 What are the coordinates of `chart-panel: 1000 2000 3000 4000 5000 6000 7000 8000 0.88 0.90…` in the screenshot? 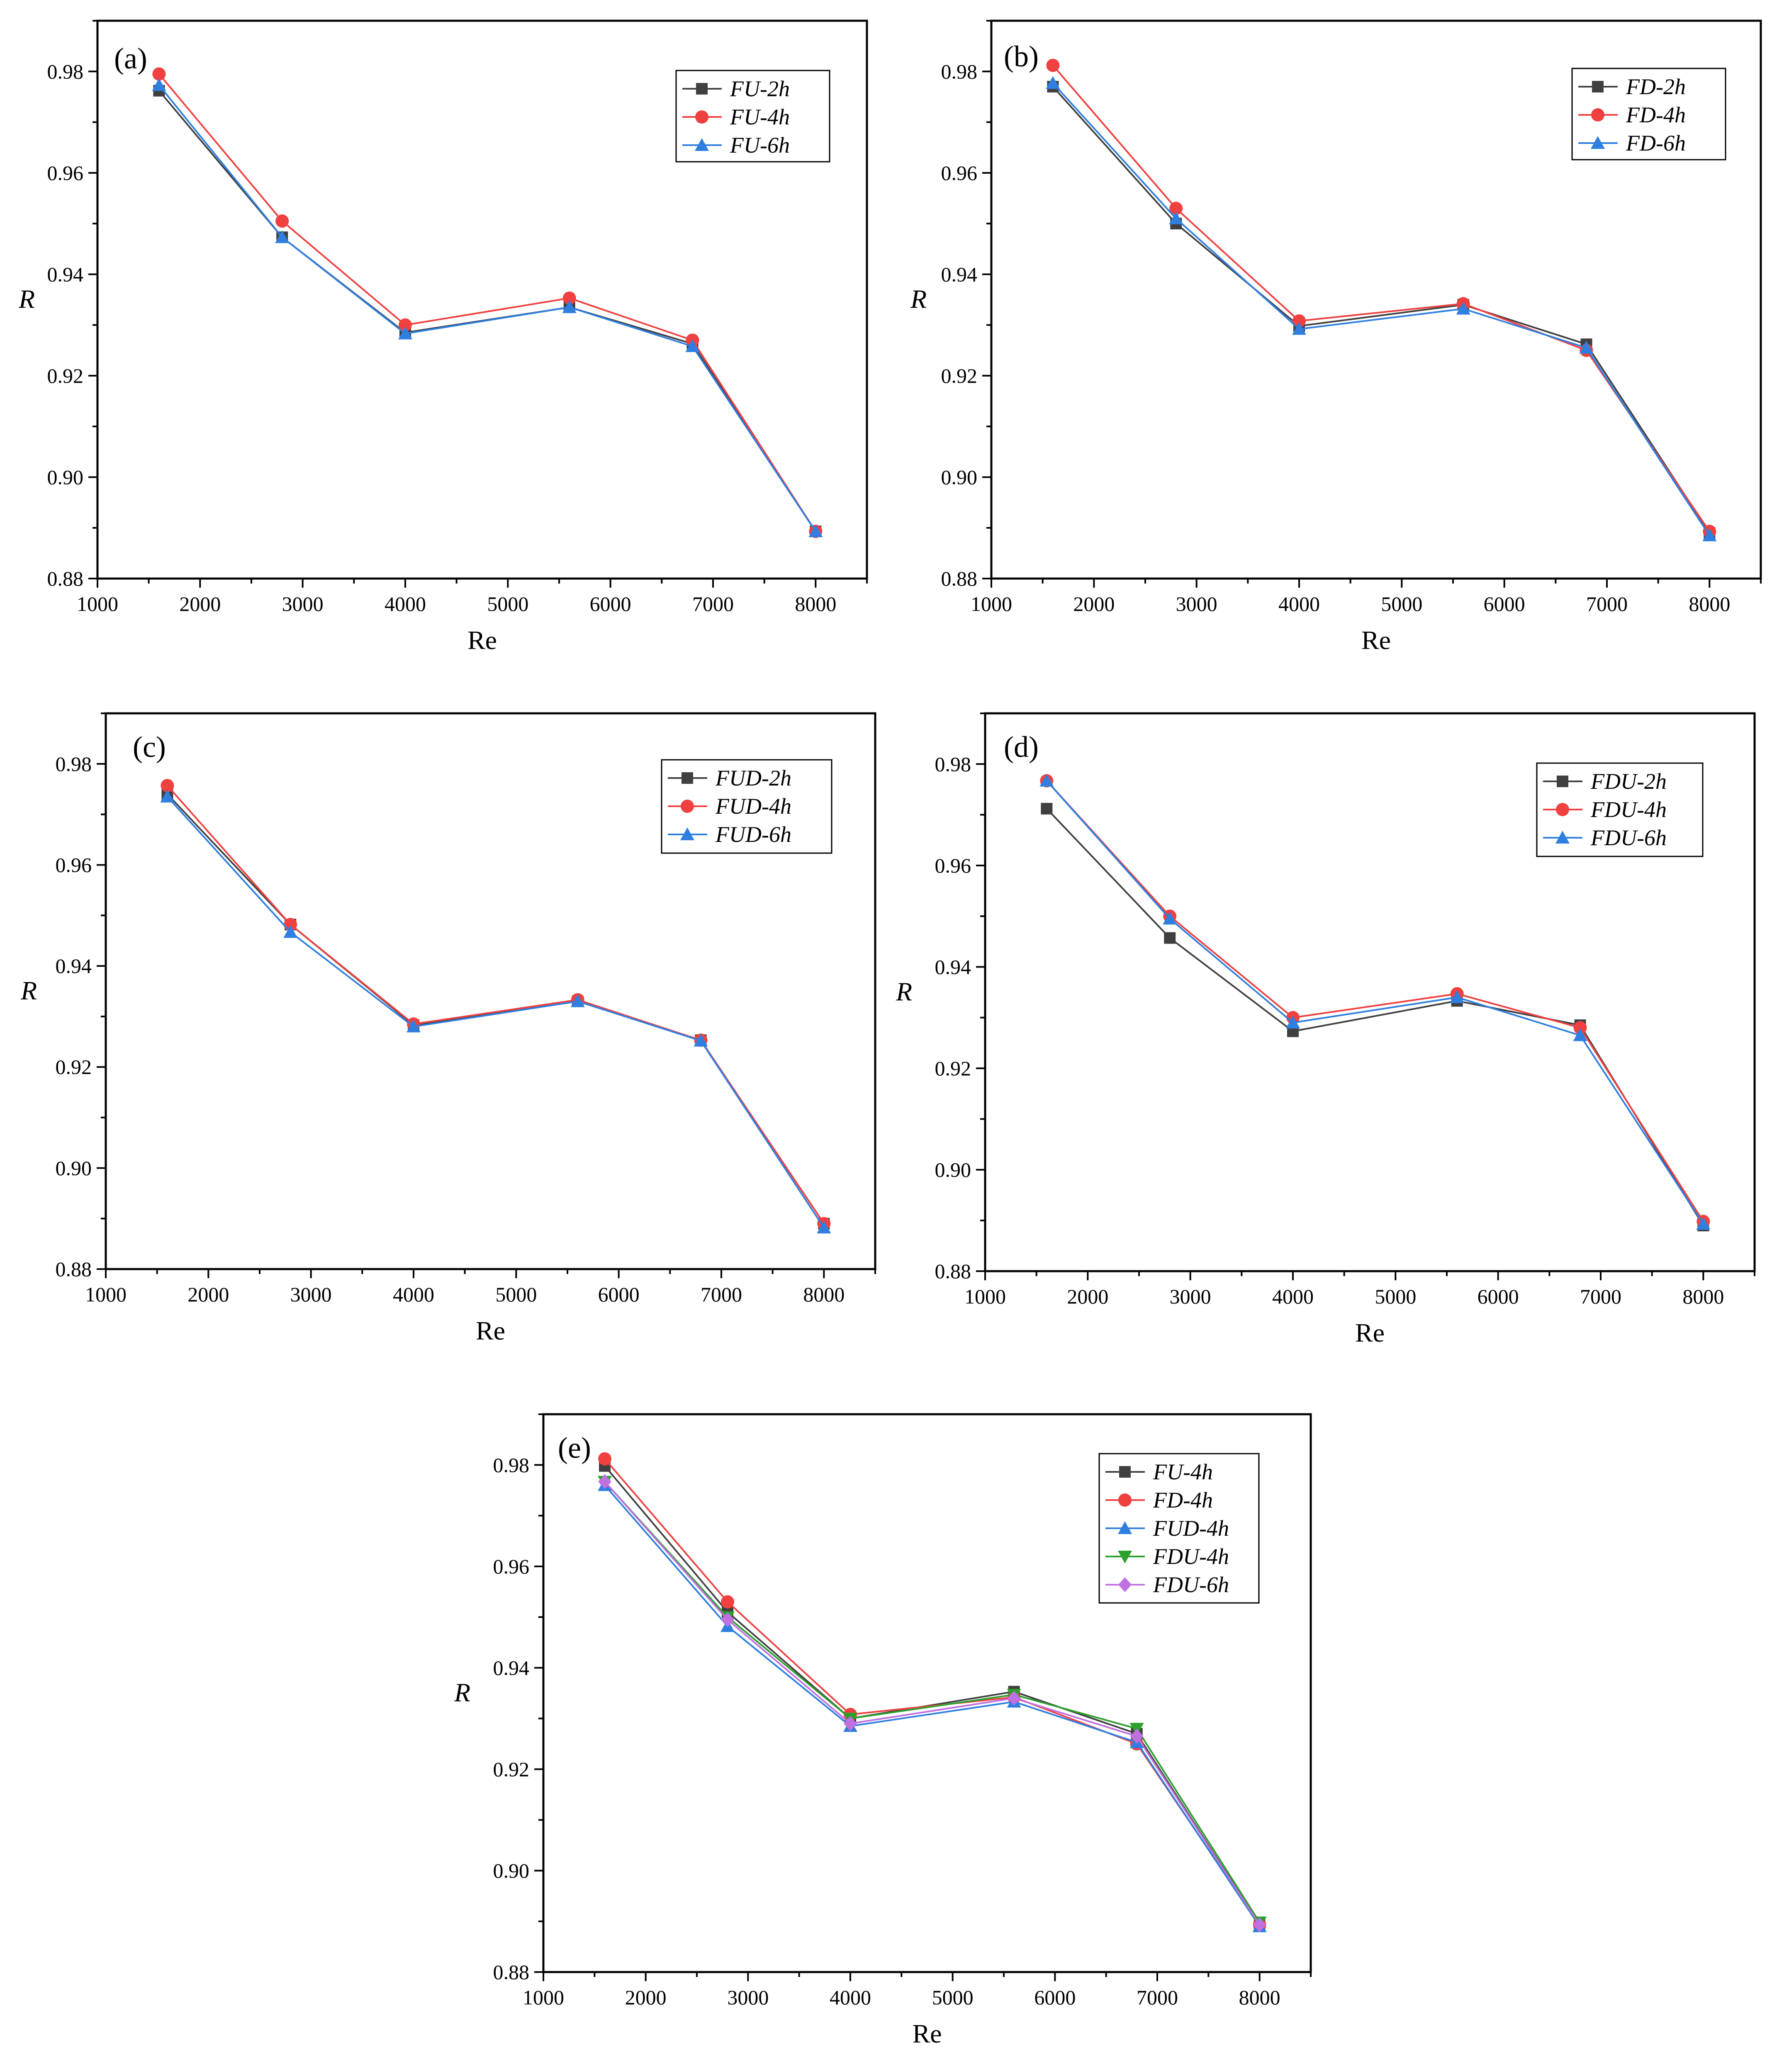 It's located at (883, 1730).